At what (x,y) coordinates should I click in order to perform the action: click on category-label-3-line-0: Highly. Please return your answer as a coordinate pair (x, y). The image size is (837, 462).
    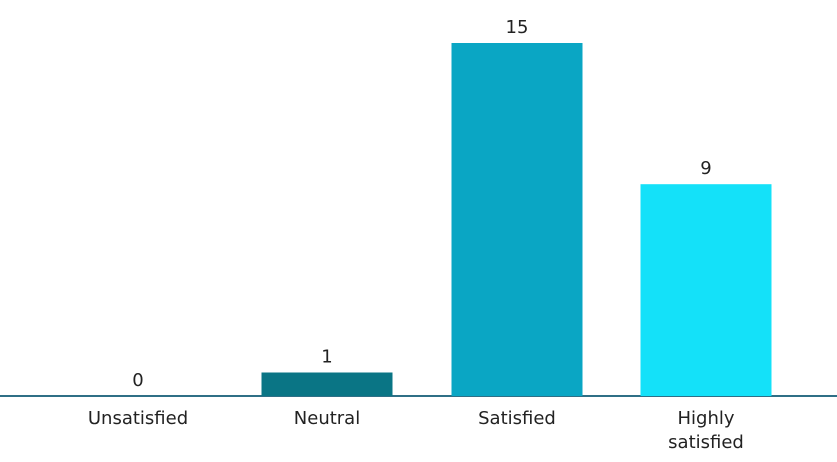
    Looking at the image, I should click on (705, 418).